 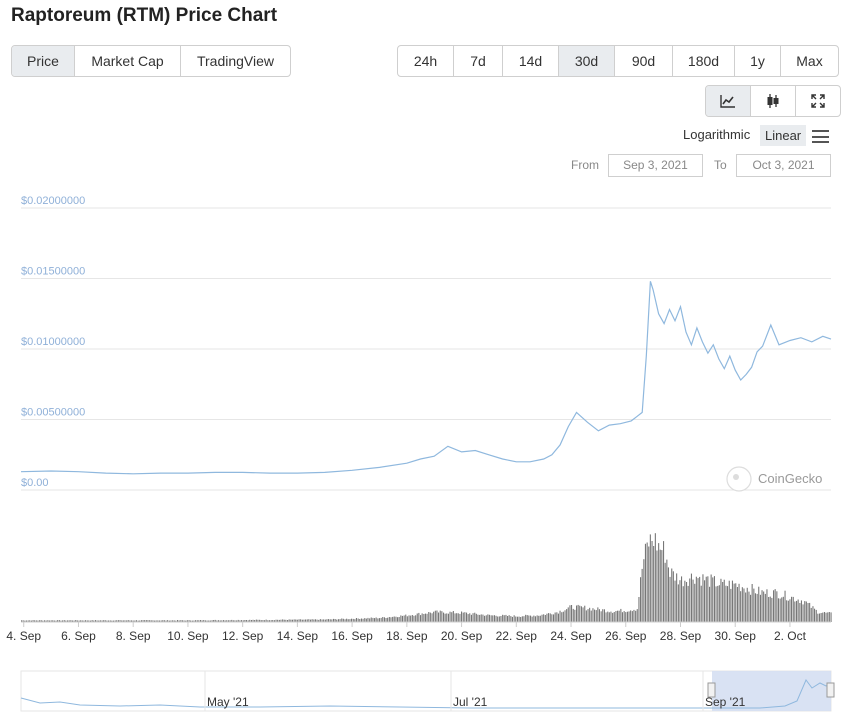 I want to click on tab-tradingview: TradingView, so click(x=235, y=61).